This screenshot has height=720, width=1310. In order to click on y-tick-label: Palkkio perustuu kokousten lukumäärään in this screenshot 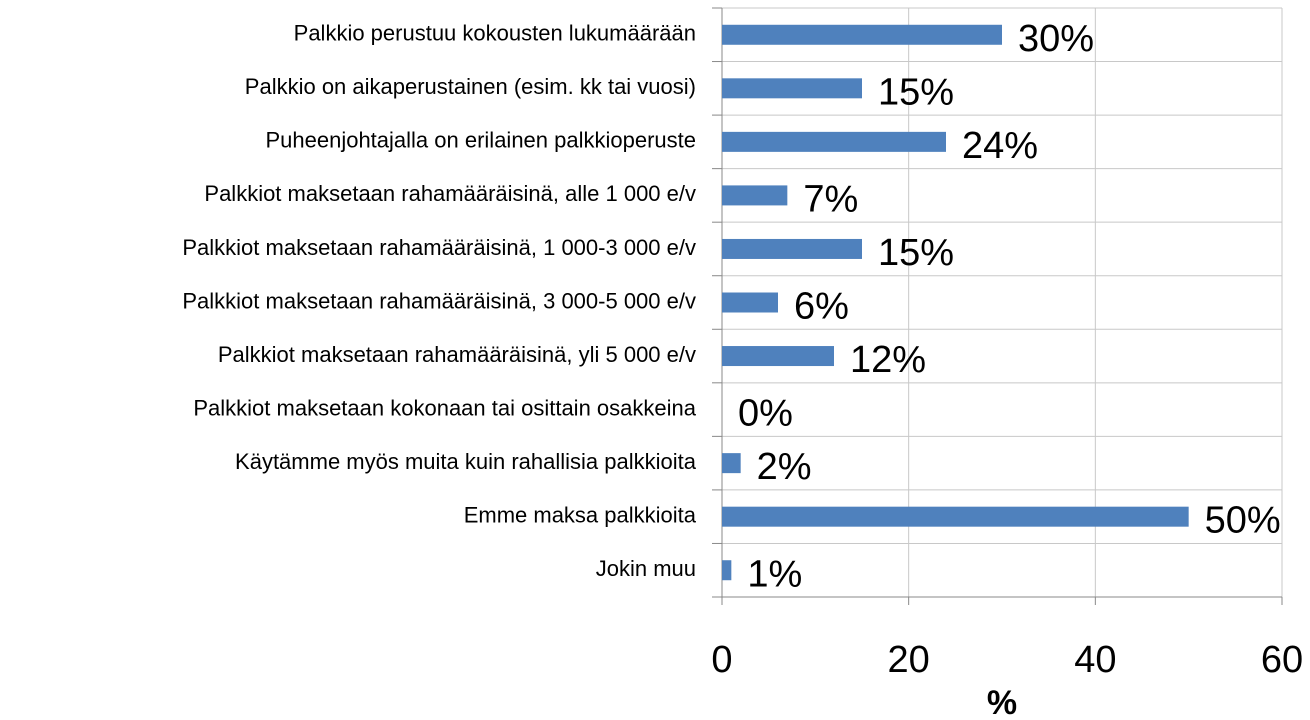, I will do `click(495, 33)`.